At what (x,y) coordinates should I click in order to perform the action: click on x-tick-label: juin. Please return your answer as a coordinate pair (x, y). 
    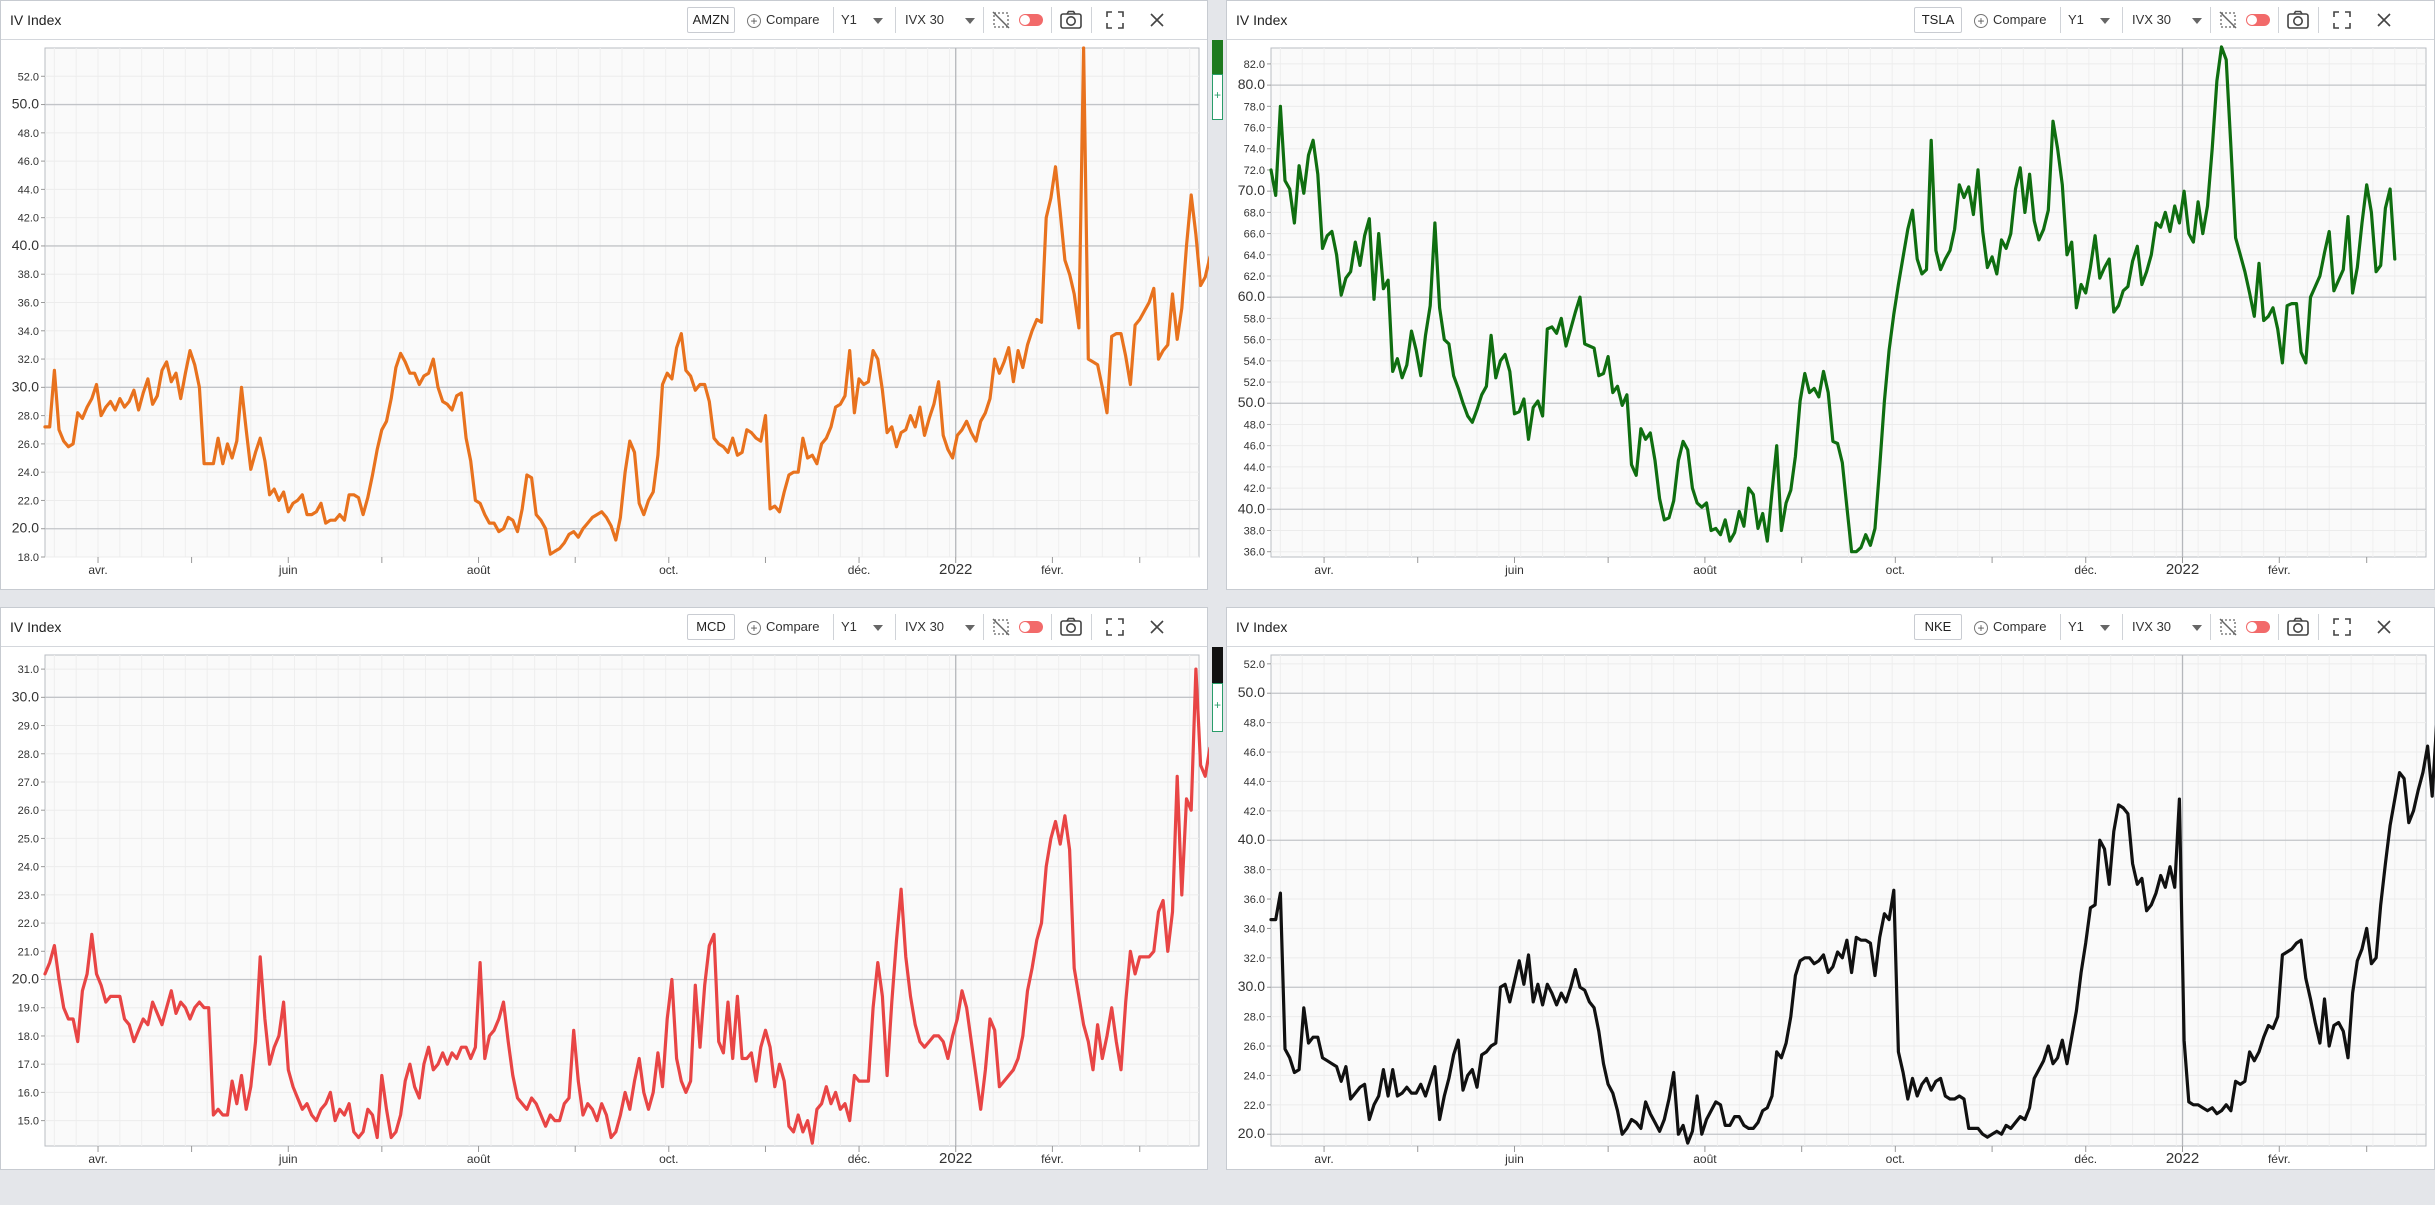
    Looking at the image, I should click on (1514, 570).